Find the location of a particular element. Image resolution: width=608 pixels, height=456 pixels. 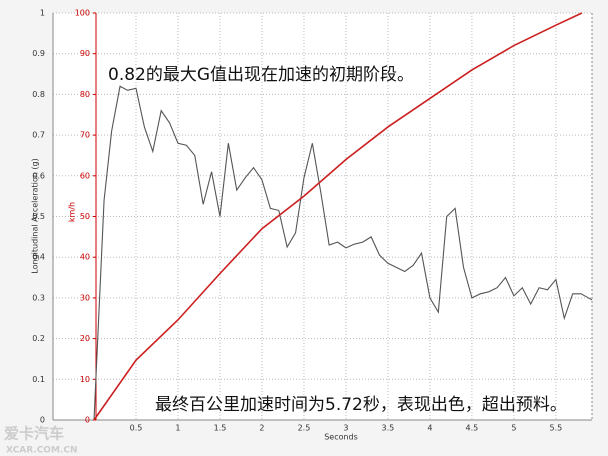

x-tick-label: 3 is located at coordinates (345, 428).